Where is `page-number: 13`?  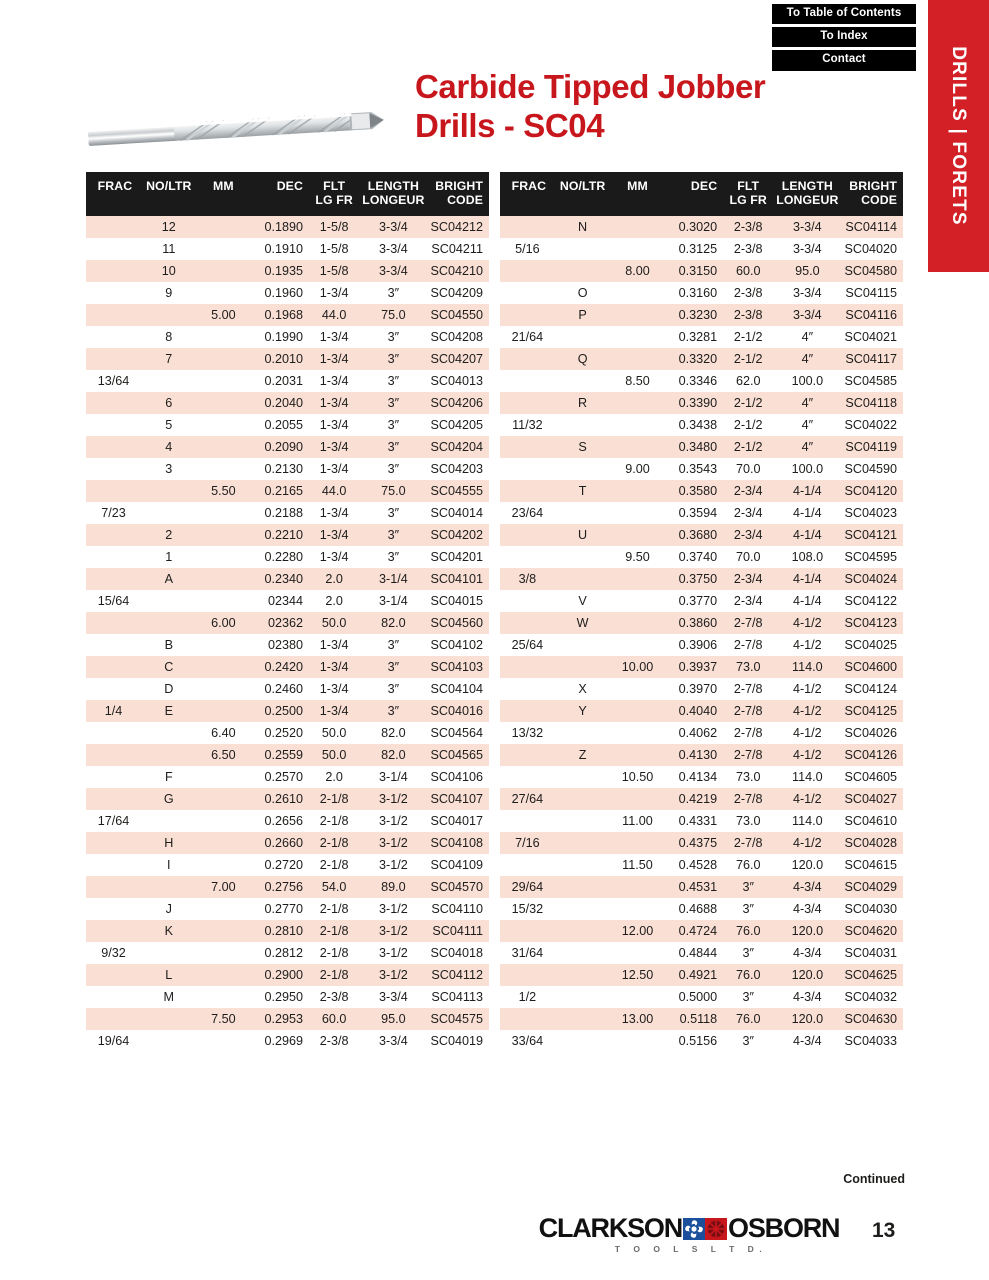 page-number: 13 is located at coordinates (884, 1230).